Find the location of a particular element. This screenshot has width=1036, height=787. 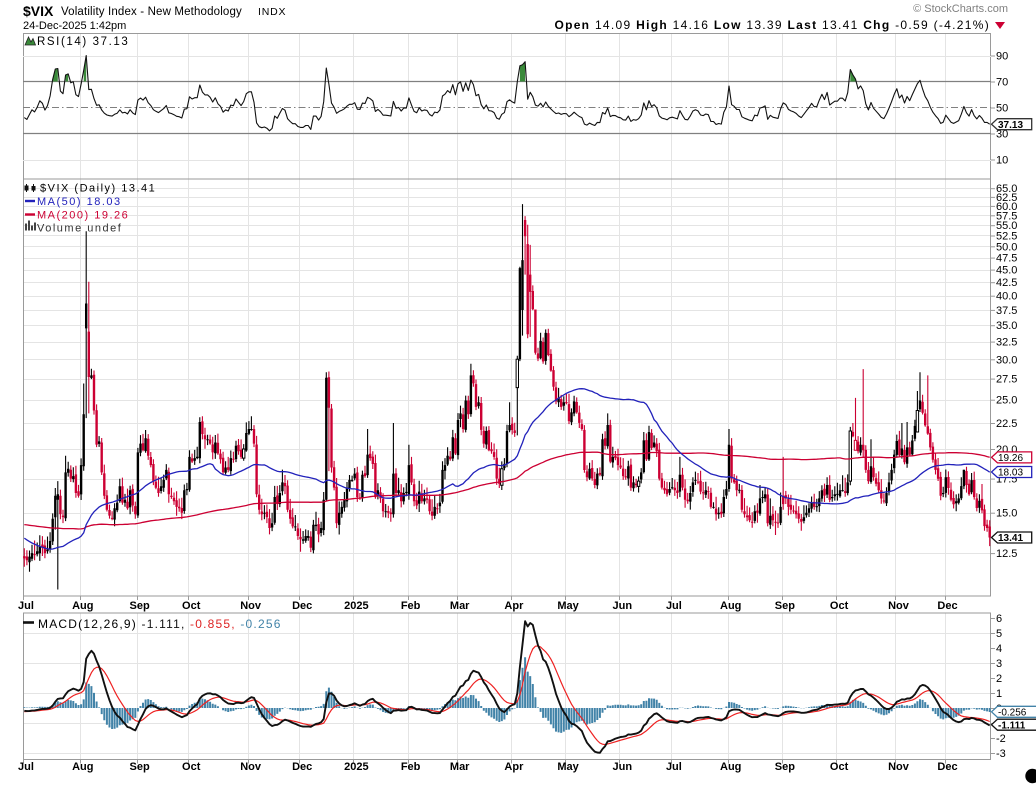

svg-text: 27.5 is located at coordinates (1006, 380).